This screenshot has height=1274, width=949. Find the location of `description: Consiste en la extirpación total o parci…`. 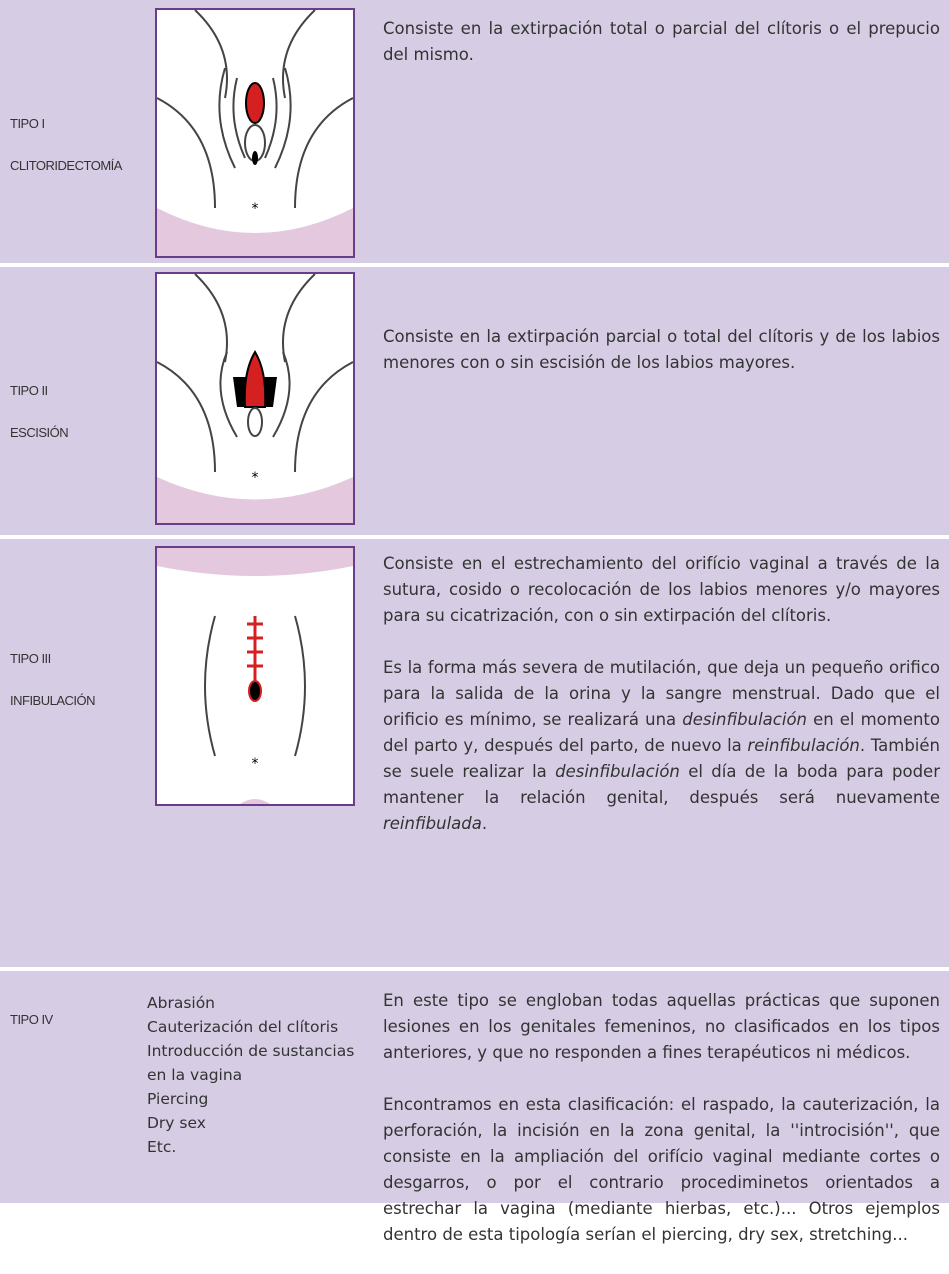

description: Consiste en la extirpación total o parci… is located at coordinates (661, 55).